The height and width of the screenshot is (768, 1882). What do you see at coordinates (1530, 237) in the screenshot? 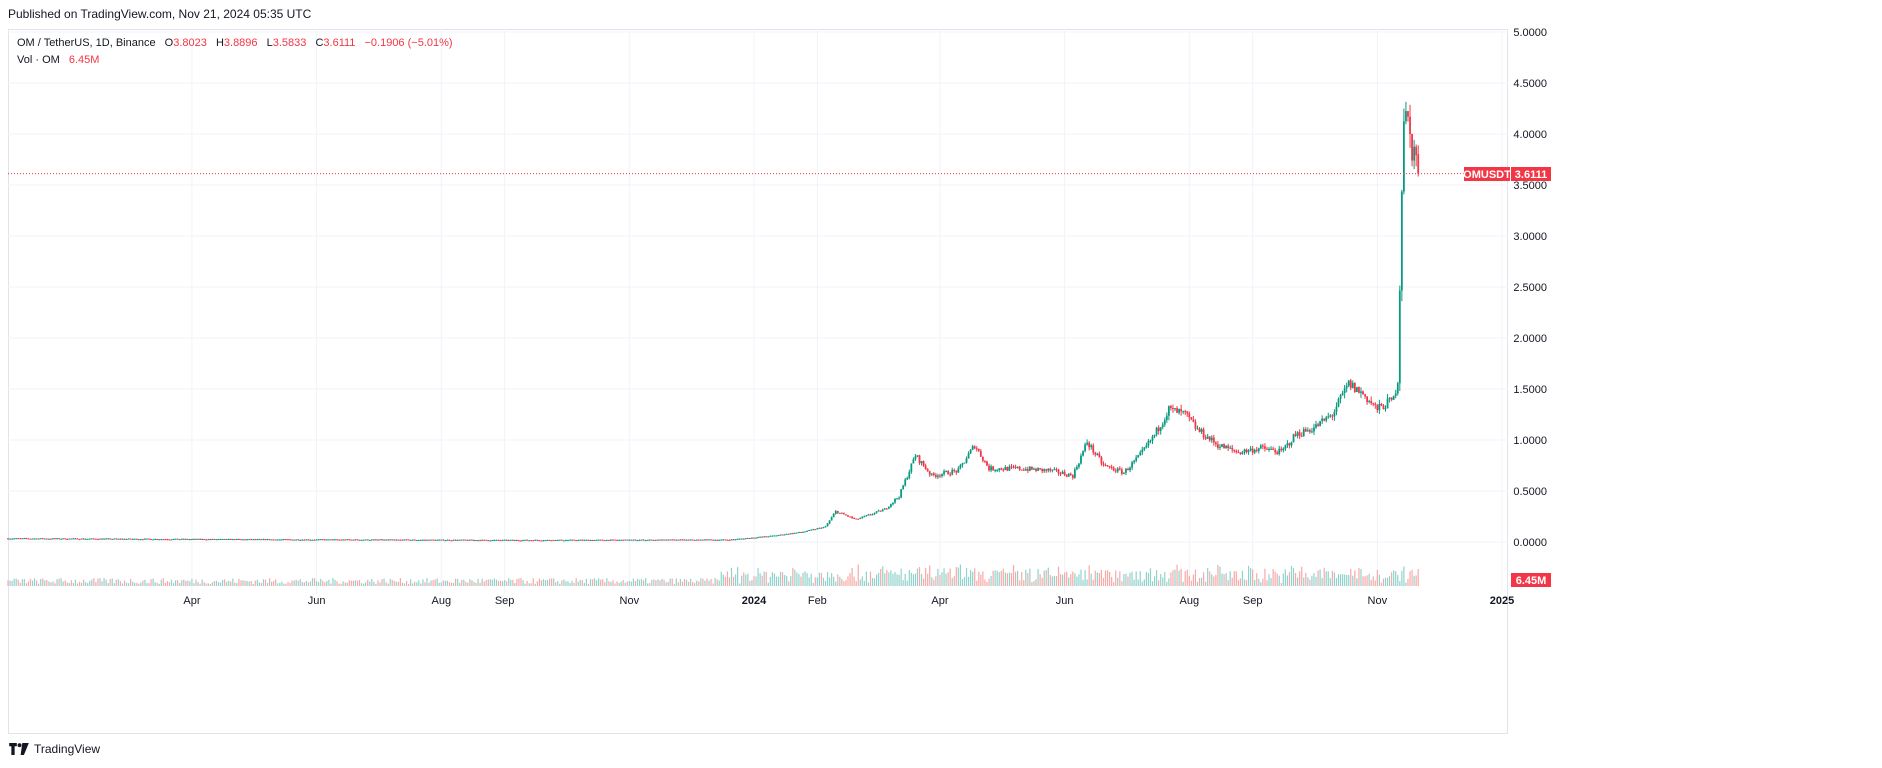
I see `y-tick-label: 3.0000` at bounding box center [1530, 237].